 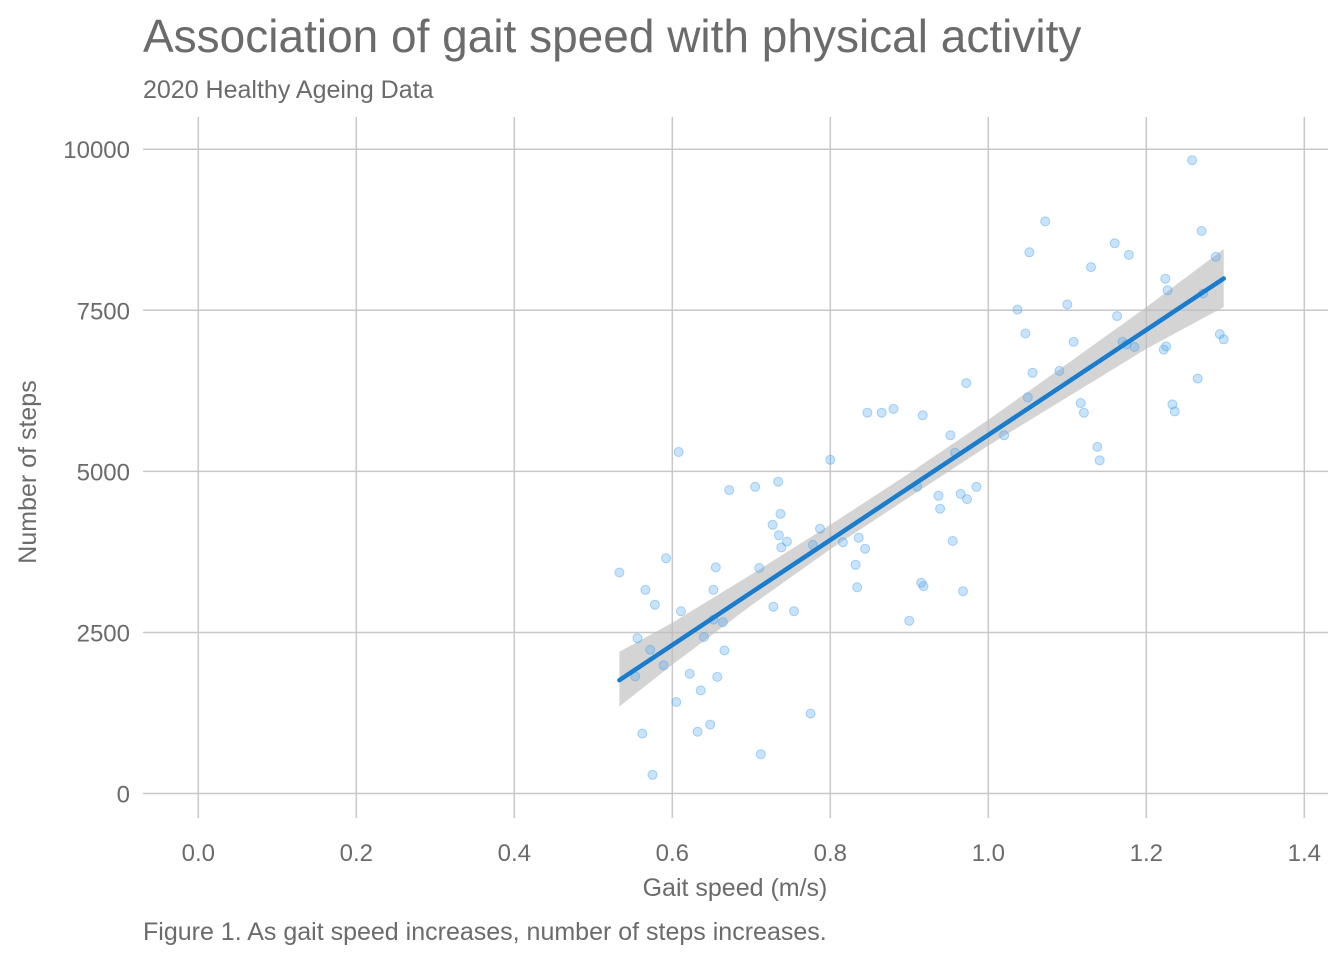 What do you see at coordinates (830, 853) in the screenshot?
I see `x-tick-label: 0.8` at bounding box center [830, 853].